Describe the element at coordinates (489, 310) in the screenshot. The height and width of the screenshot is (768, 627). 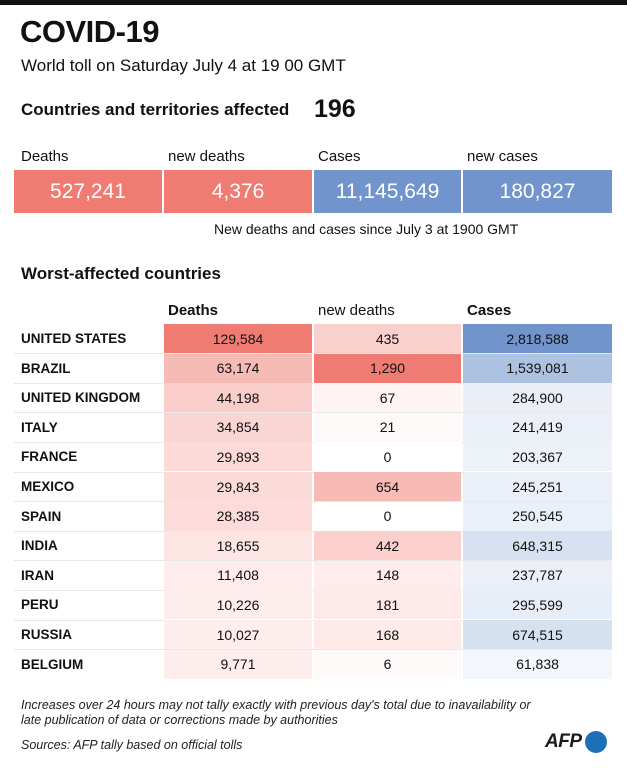
I see `column-header-cases: Cases` at that location.